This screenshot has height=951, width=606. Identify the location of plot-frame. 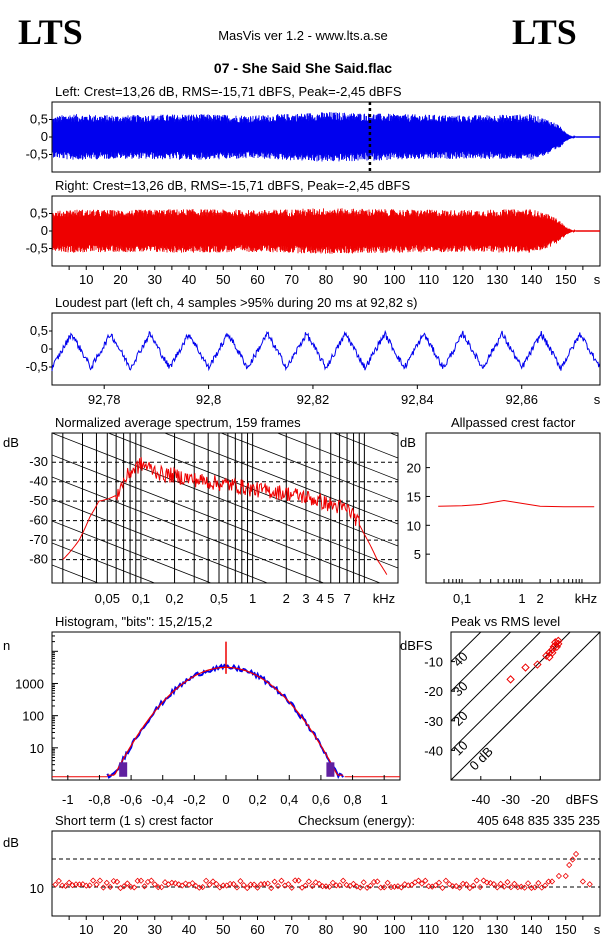
(225, 508).